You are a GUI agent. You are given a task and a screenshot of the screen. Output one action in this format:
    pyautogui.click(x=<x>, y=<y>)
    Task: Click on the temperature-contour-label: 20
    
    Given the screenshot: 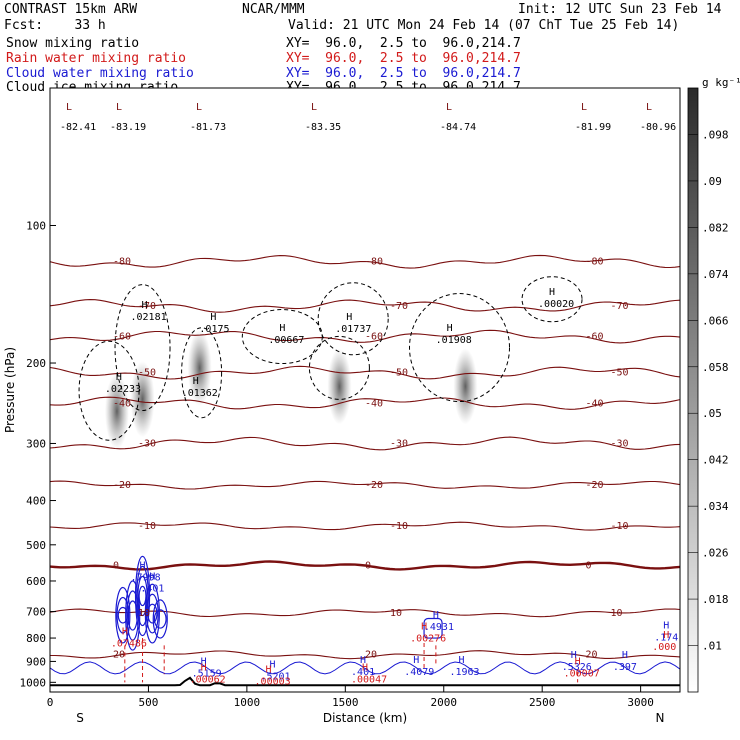 What is the action you would take?
    pyautogui.click(x=592, y=655)
    